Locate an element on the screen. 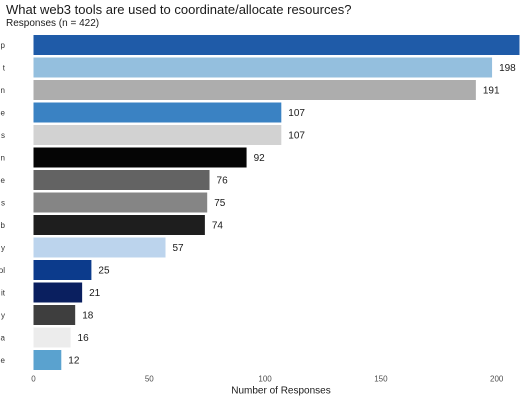 This screenshot has height=400, width=520. data-label: 92 is located at coordinates (260, 158).